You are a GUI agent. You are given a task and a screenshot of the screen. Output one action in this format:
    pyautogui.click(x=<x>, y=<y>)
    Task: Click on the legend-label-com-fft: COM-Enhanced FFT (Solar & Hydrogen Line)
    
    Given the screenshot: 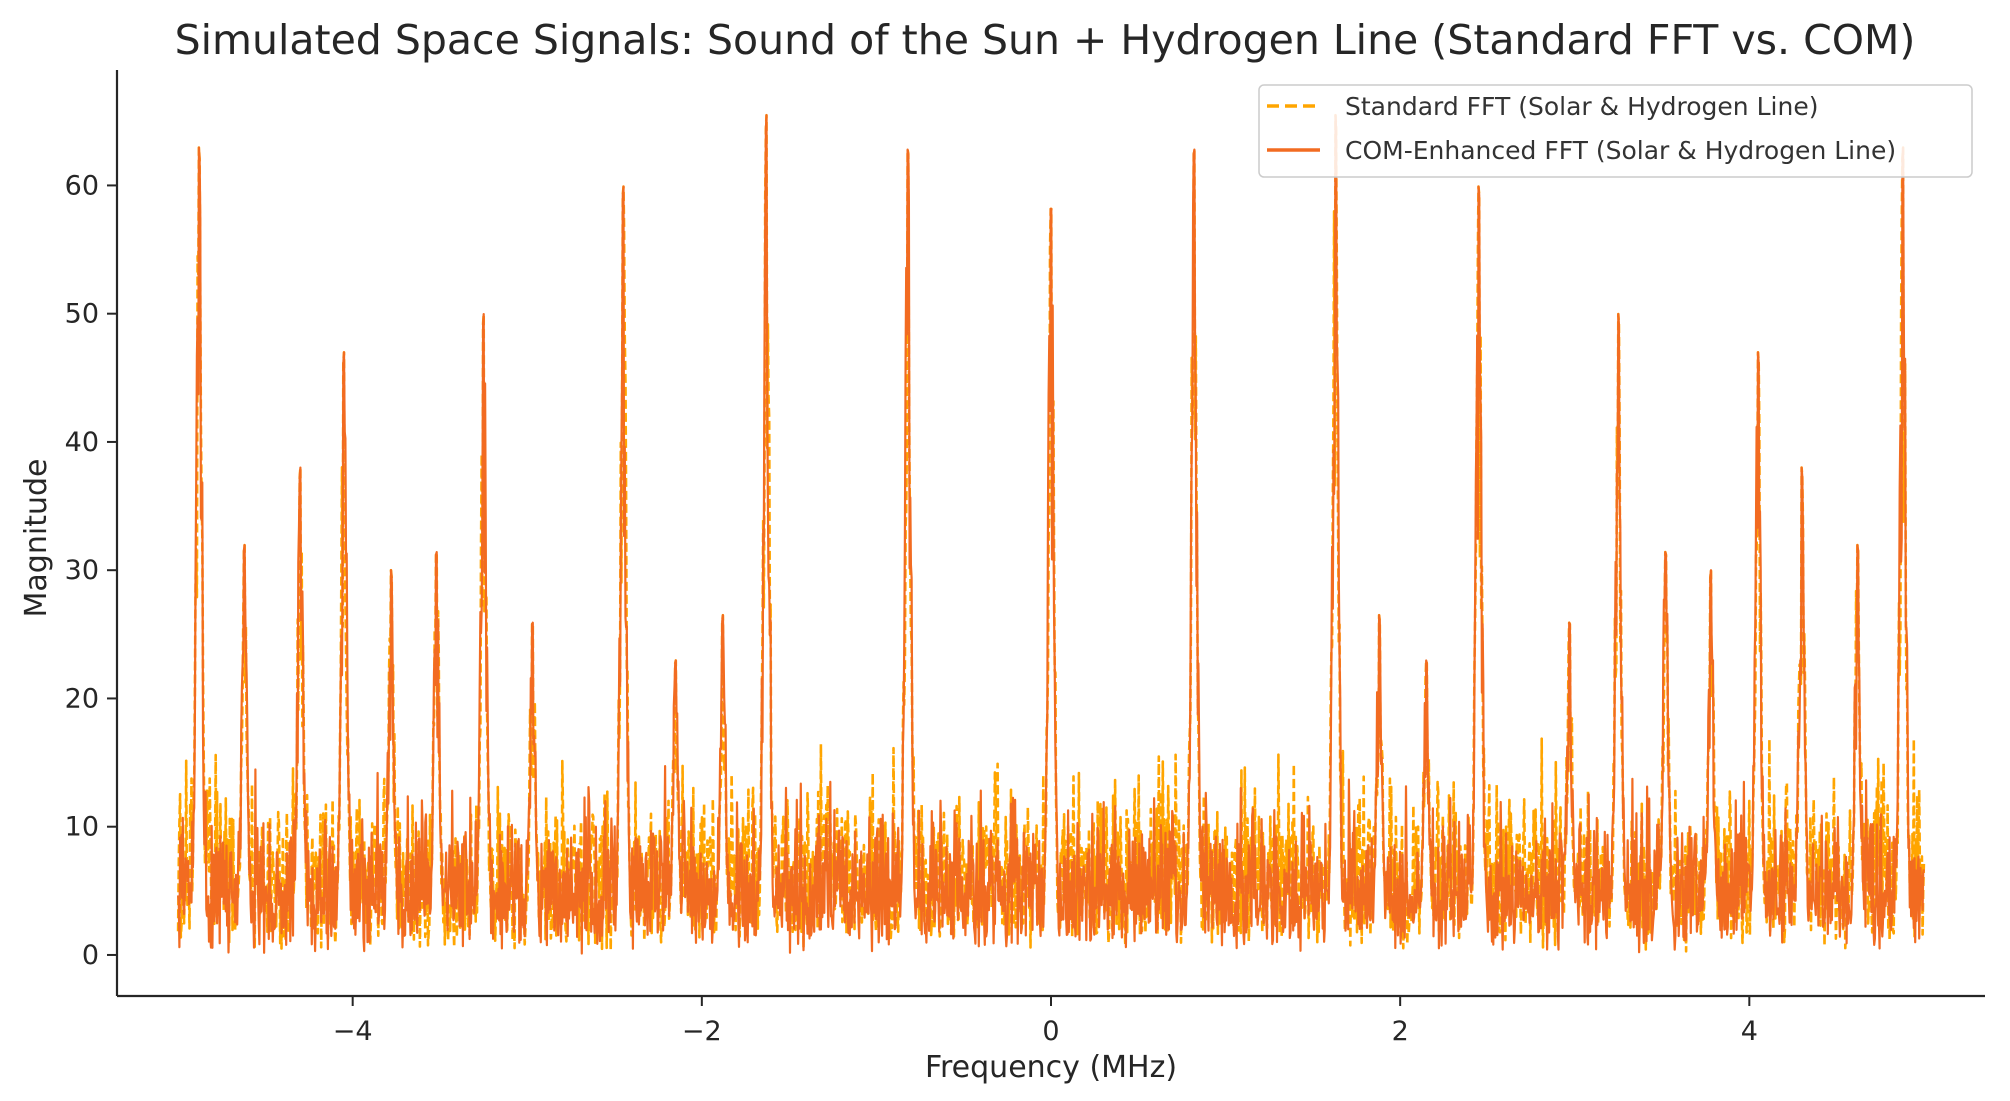 What is the action you would take?
    pyautogui.click(x=1620, y=150)
    